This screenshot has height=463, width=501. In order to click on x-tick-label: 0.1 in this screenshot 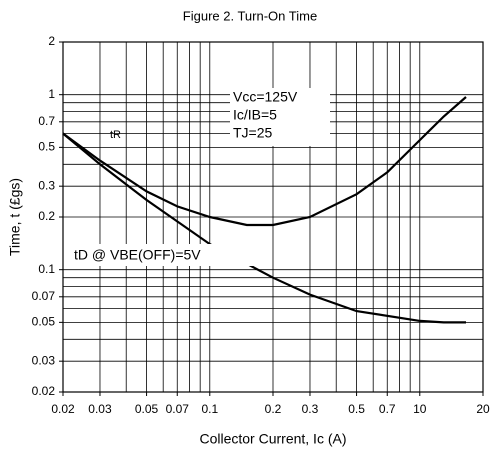, I will do `click(209, 409)`.